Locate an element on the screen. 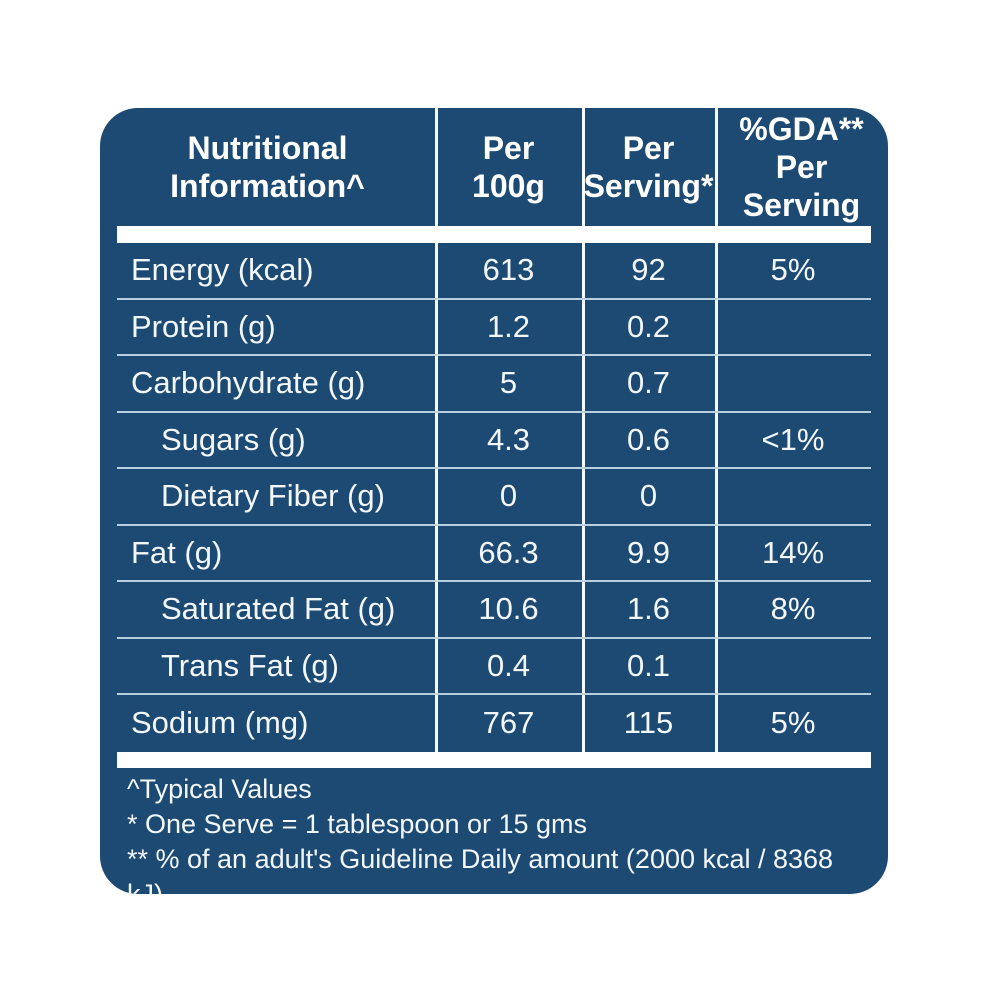  row-label: Dietary Fiber (g) is located at coordinates (273, 496).